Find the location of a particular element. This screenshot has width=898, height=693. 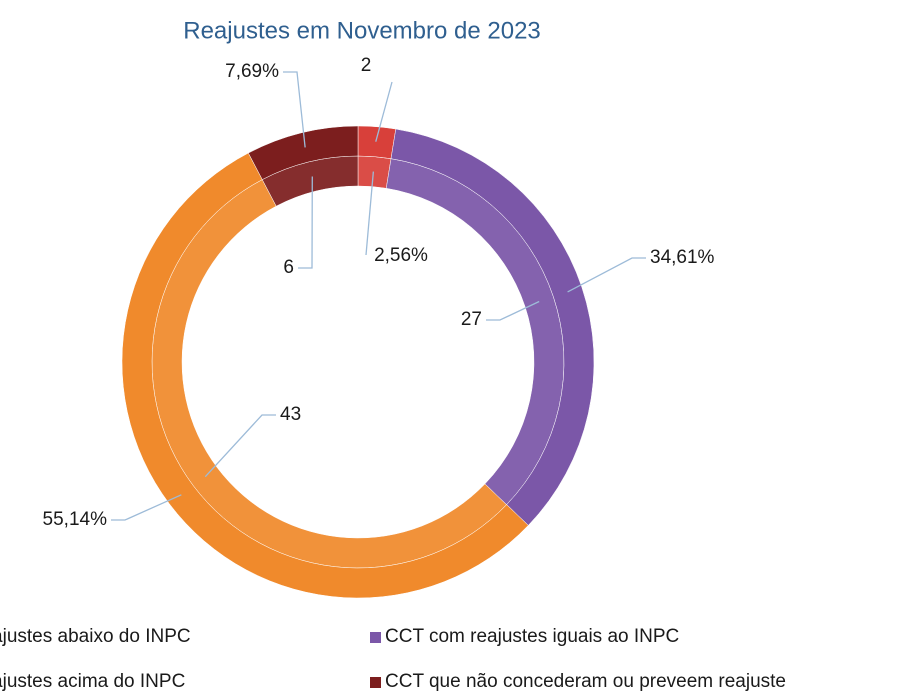

data-label: 55,14% is located at coordinates (75, 519).